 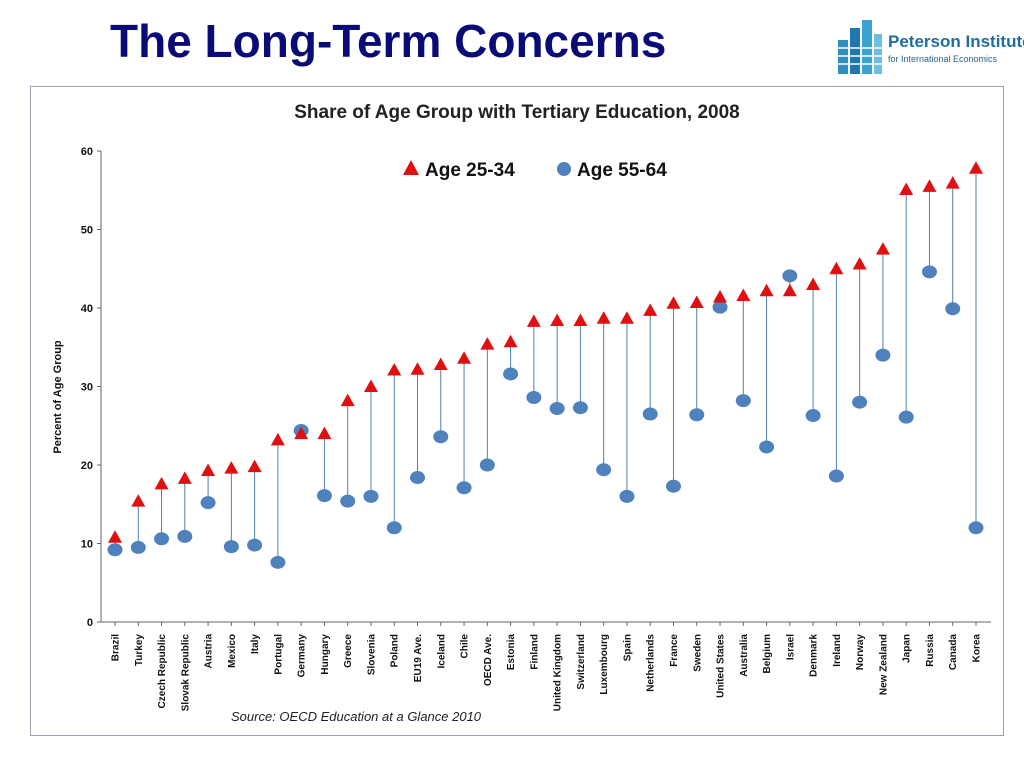 What do you see at coordinates (673, 486) in the screenshot?
I see `point-age-55-64-france` at bounding box center [673, 486].